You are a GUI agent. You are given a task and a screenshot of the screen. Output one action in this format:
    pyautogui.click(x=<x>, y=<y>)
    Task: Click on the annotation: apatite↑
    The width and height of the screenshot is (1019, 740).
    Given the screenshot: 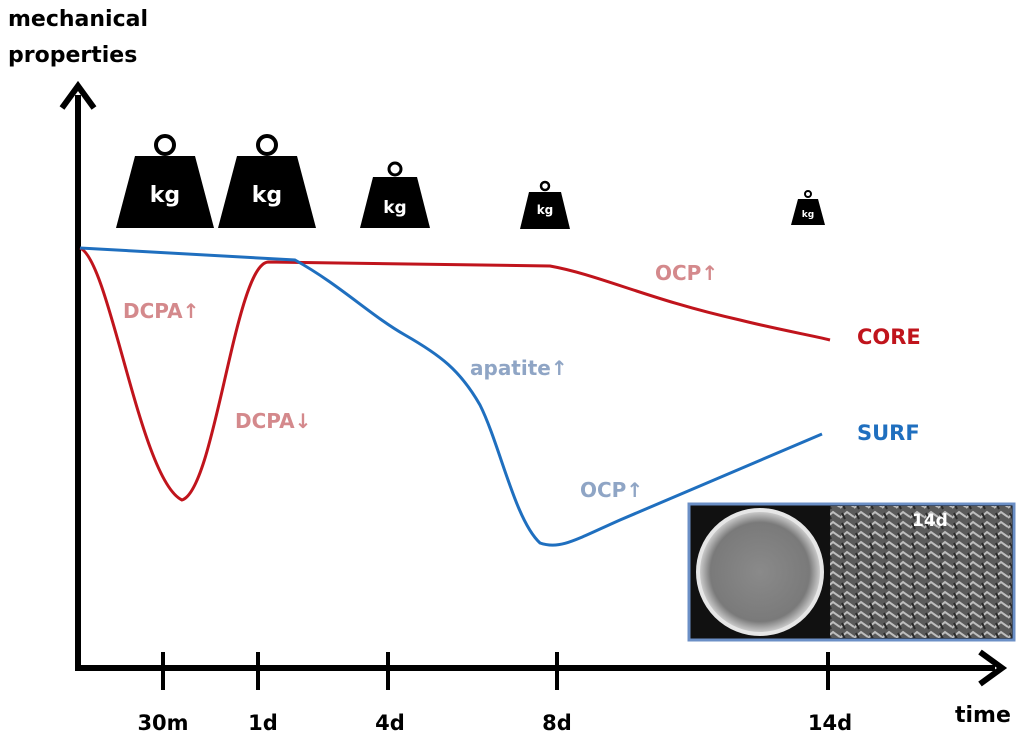 What is the action you would take?
    pyautogui.click(x=519, y=368)
    